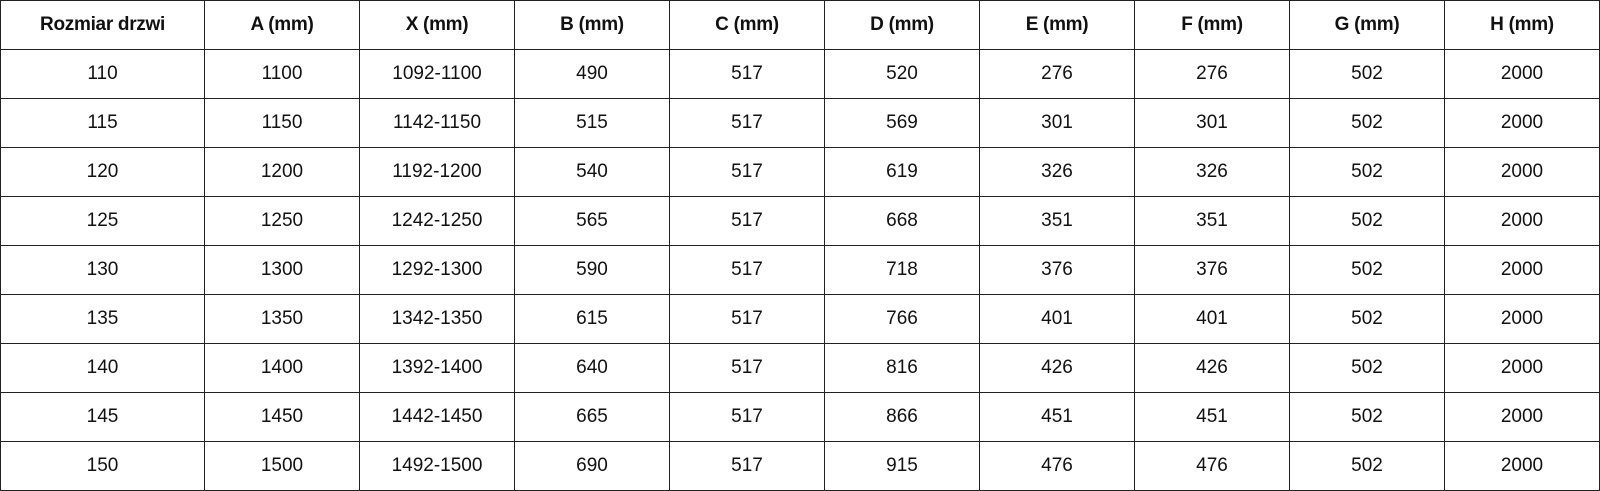 This screenshot has height=491, width=1600. What do you see at coordinates (102, 74) in the screenshot?
I see `table-cell: 110` at bounding box center [102, 74].